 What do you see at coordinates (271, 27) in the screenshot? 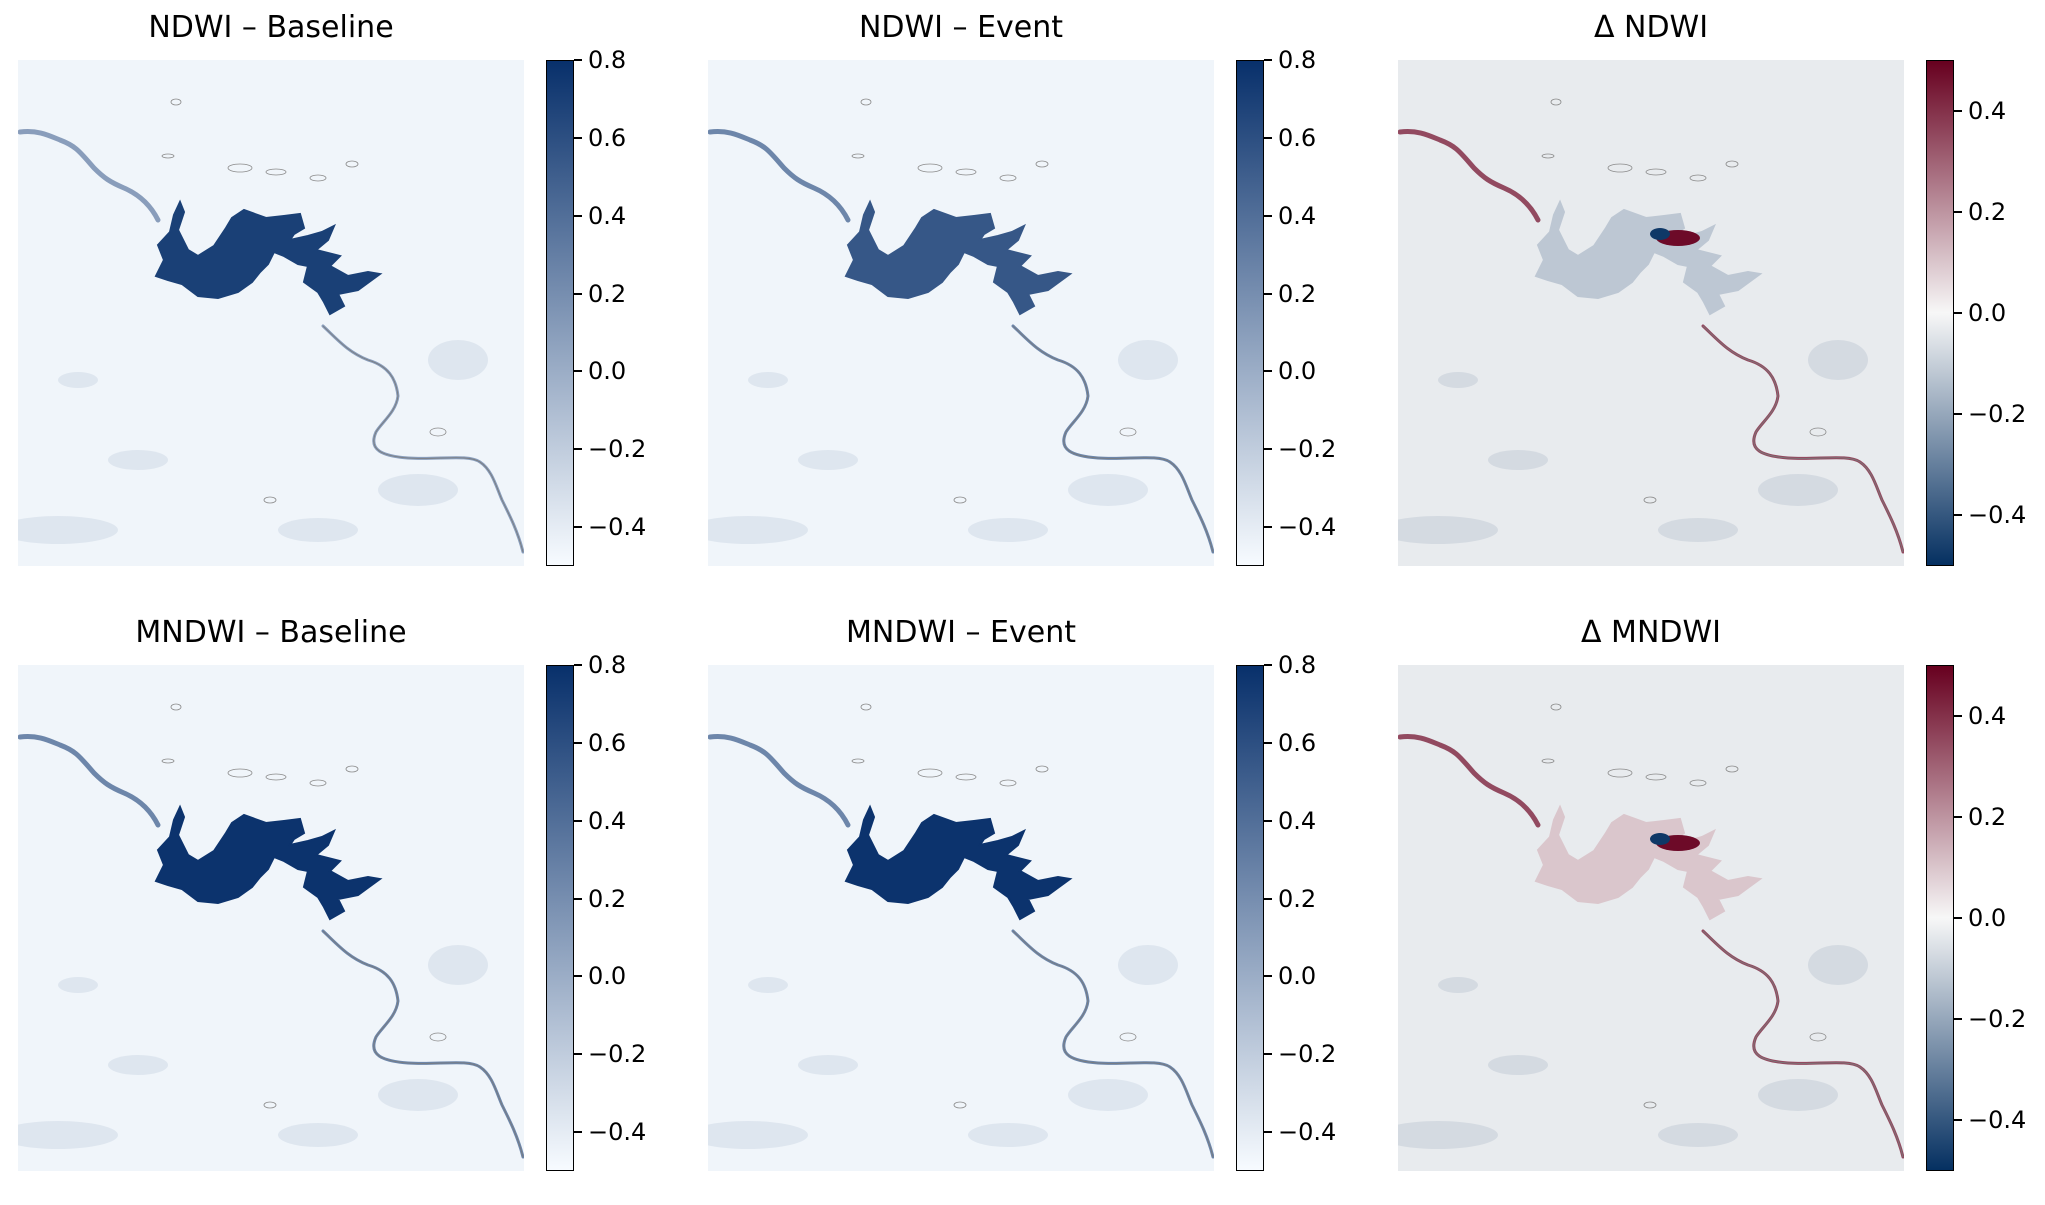
I see `panel-title: NDWI – Baseline` at bounding box center [271, 27].